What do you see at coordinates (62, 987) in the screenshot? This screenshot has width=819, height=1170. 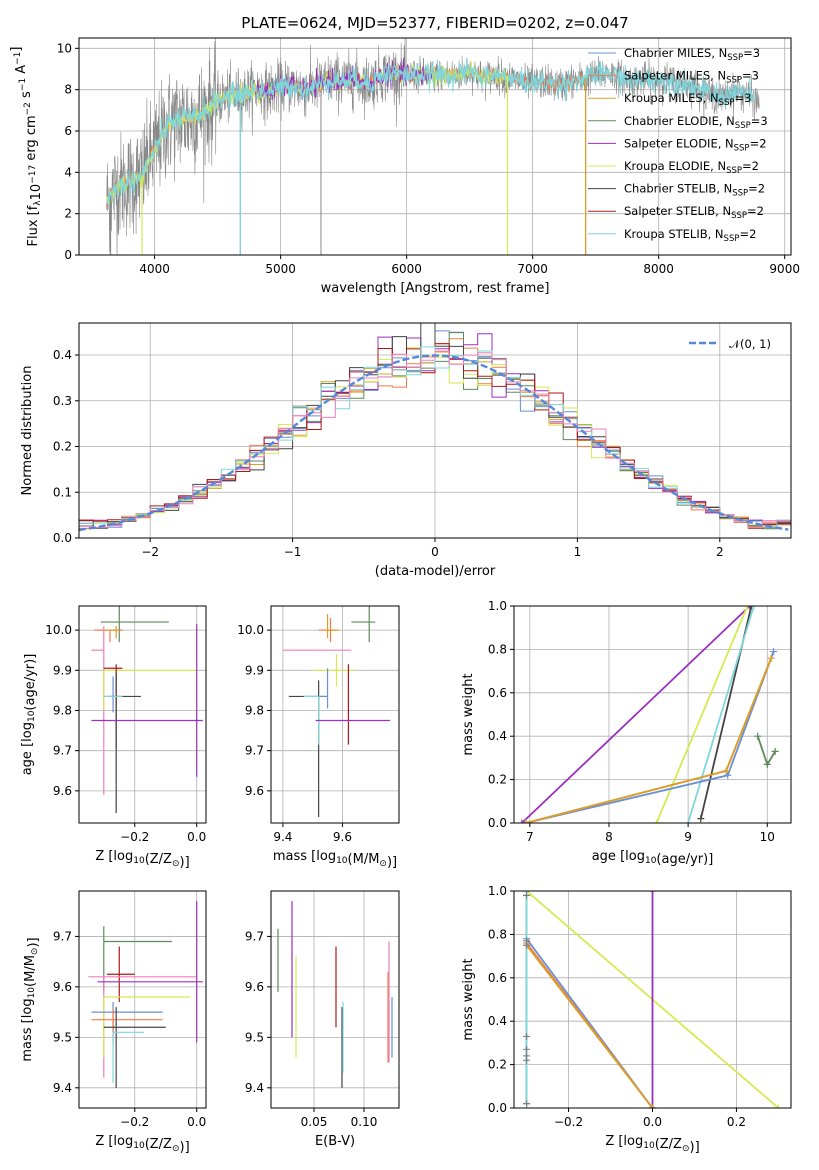 I see `mass-vs-Z-ytick-label: 9.6` at bounding box center [62, 987].